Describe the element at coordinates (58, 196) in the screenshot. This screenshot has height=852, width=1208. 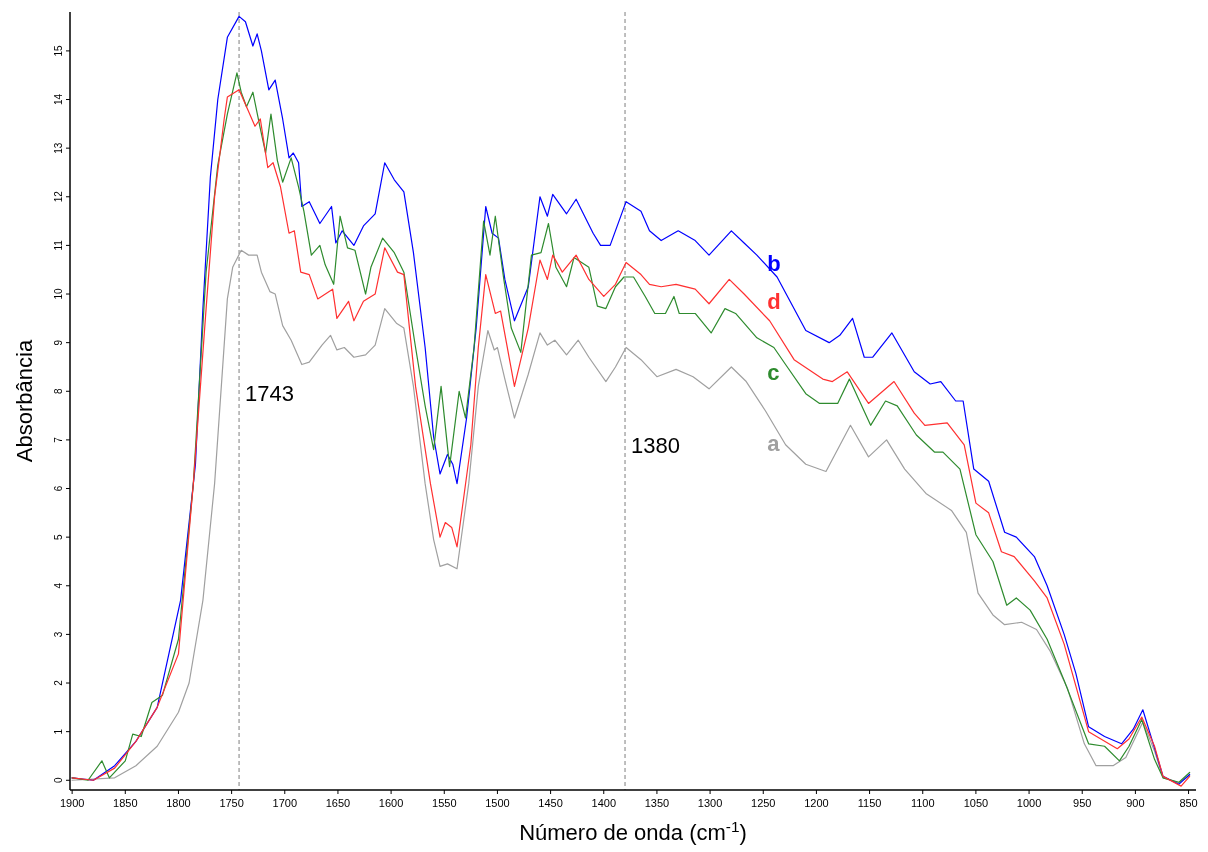
I see `y-tick-label: 12` at that location.